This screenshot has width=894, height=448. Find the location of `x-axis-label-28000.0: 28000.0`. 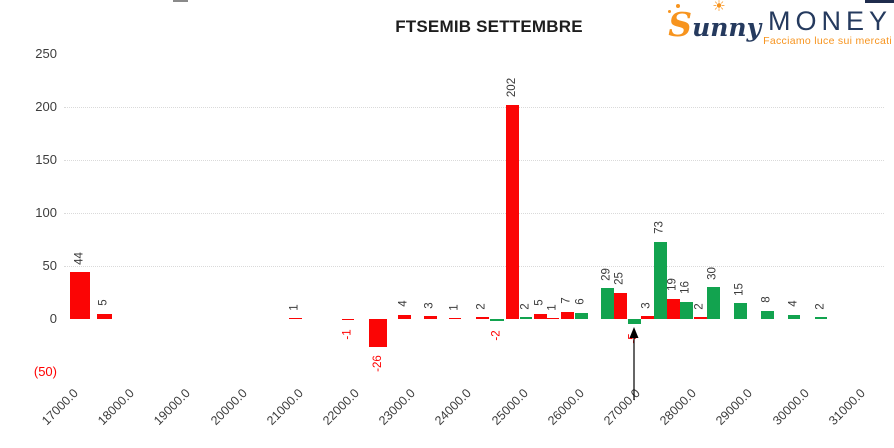

x-axis-label-28000.0: 28000.0 is located at coordinates (678, 407).